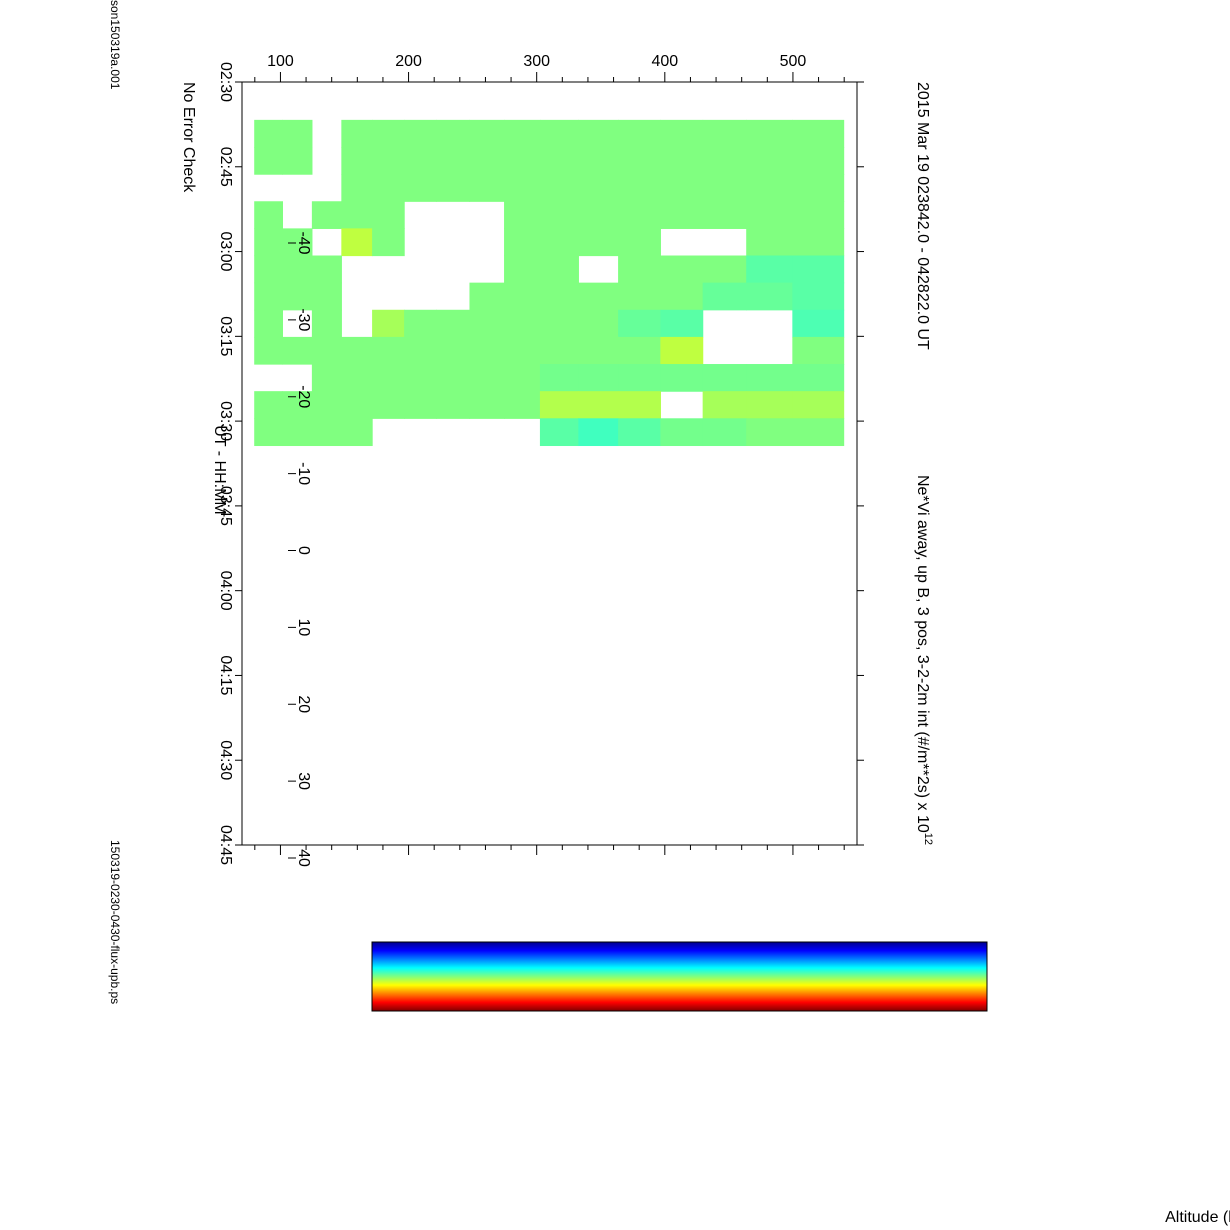 Image resolution: width=1230 pixels, height=1230 pixels. Describe the element at coordinates (303, 627) in the screenshot. I see `colorbar-tick-label: 10` at that location.